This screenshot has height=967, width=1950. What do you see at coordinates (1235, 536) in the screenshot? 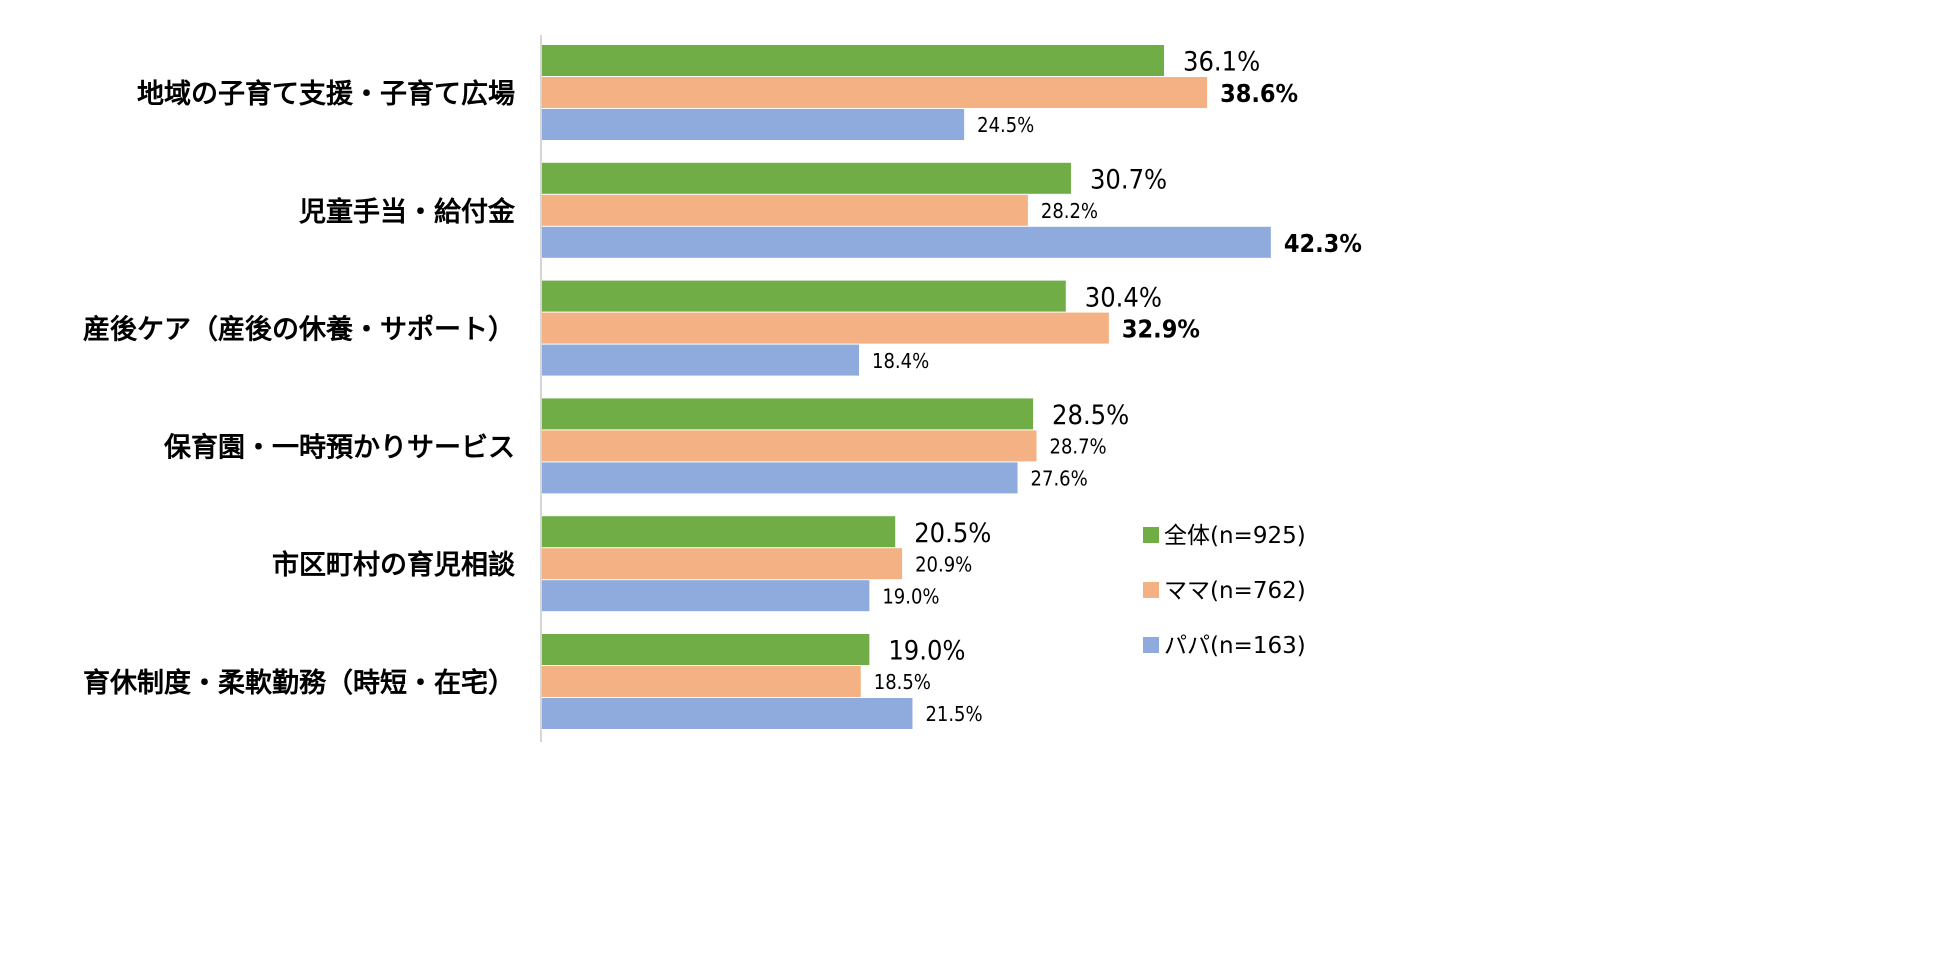
I see `legend-label: 全体(n=925)` at bounding box center [1235, 536].